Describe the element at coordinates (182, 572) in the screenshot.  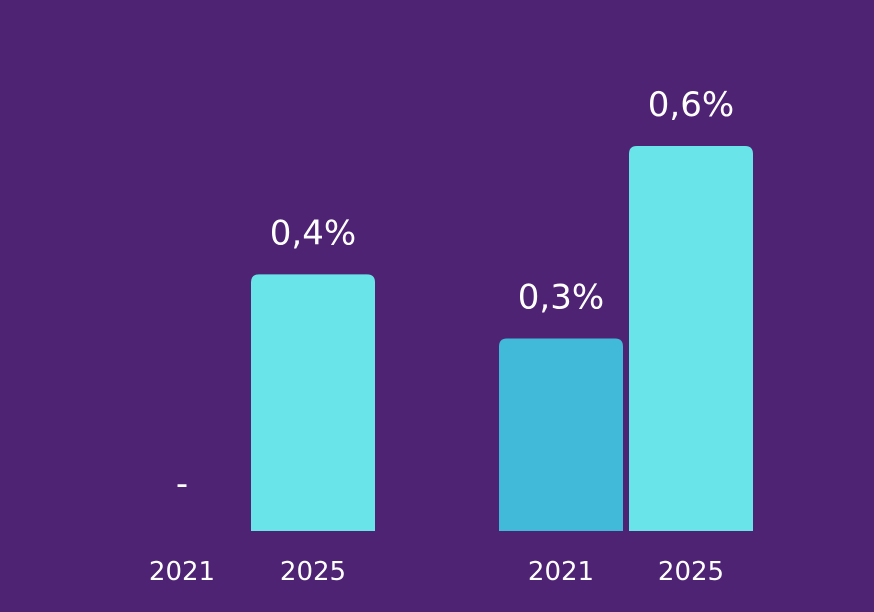
I see `year-tick-group1-2021: 2021` at that location.